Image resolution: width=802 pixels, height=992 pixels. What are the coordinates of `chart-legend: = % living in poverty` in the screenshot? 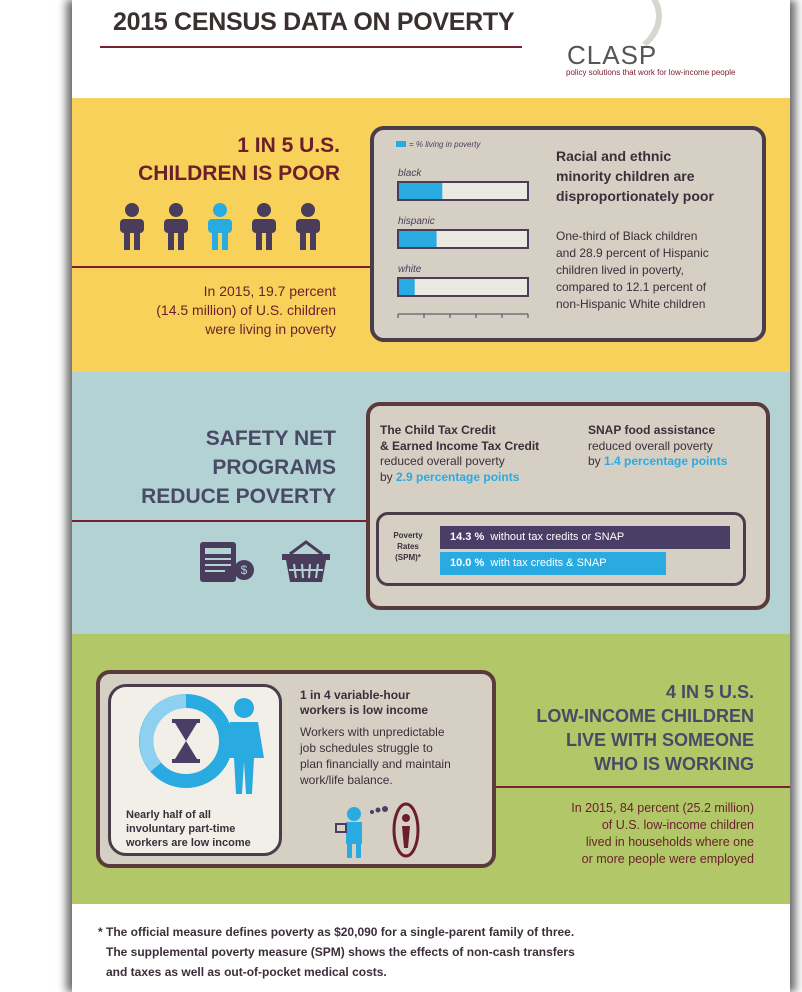 It's located at (438, 144).